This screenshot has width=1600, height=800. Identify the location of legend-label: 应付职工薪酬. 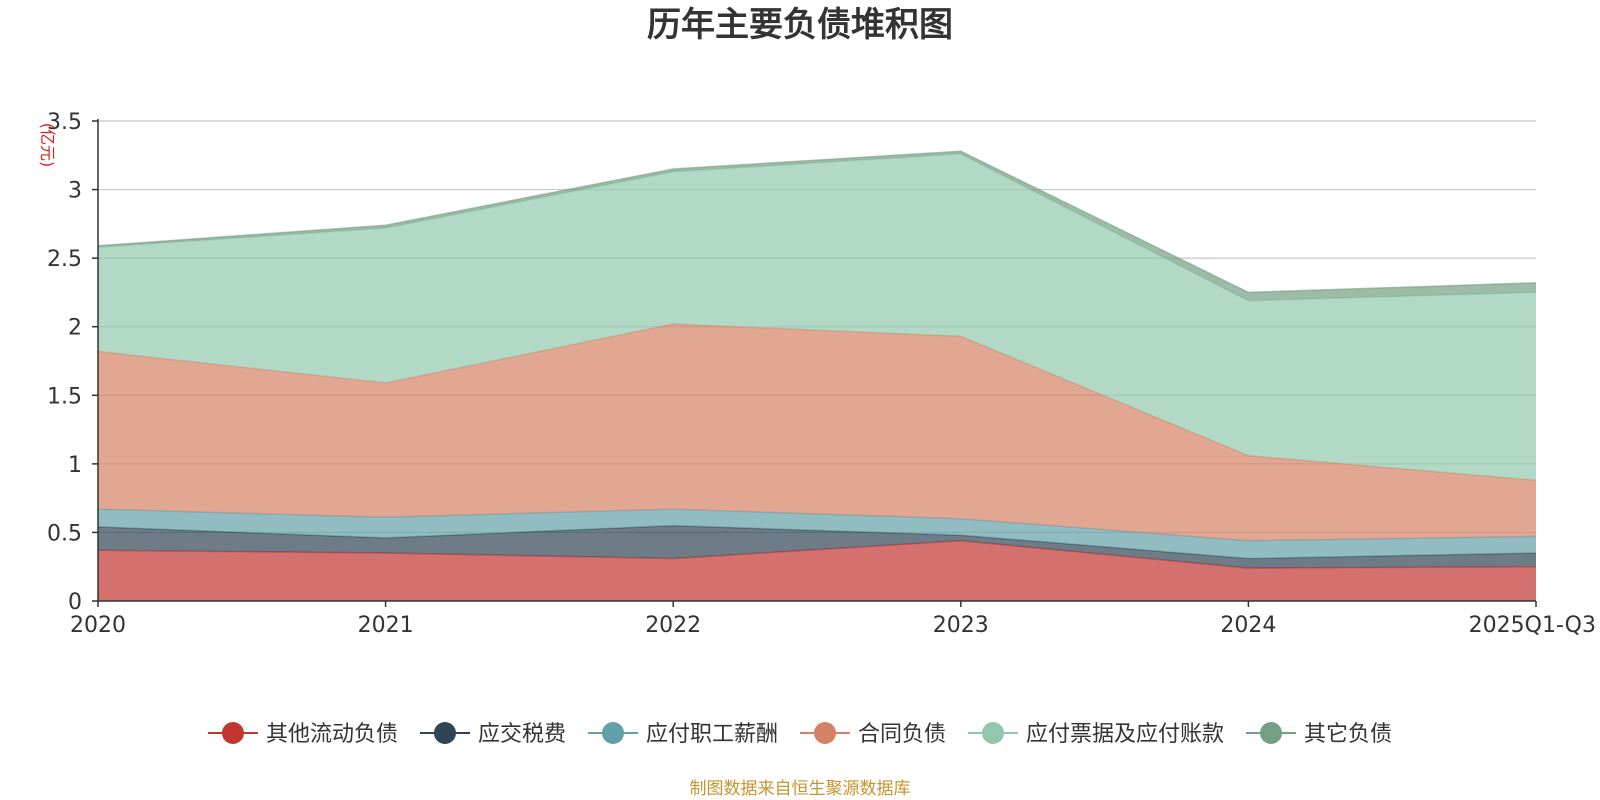
(712, 734).